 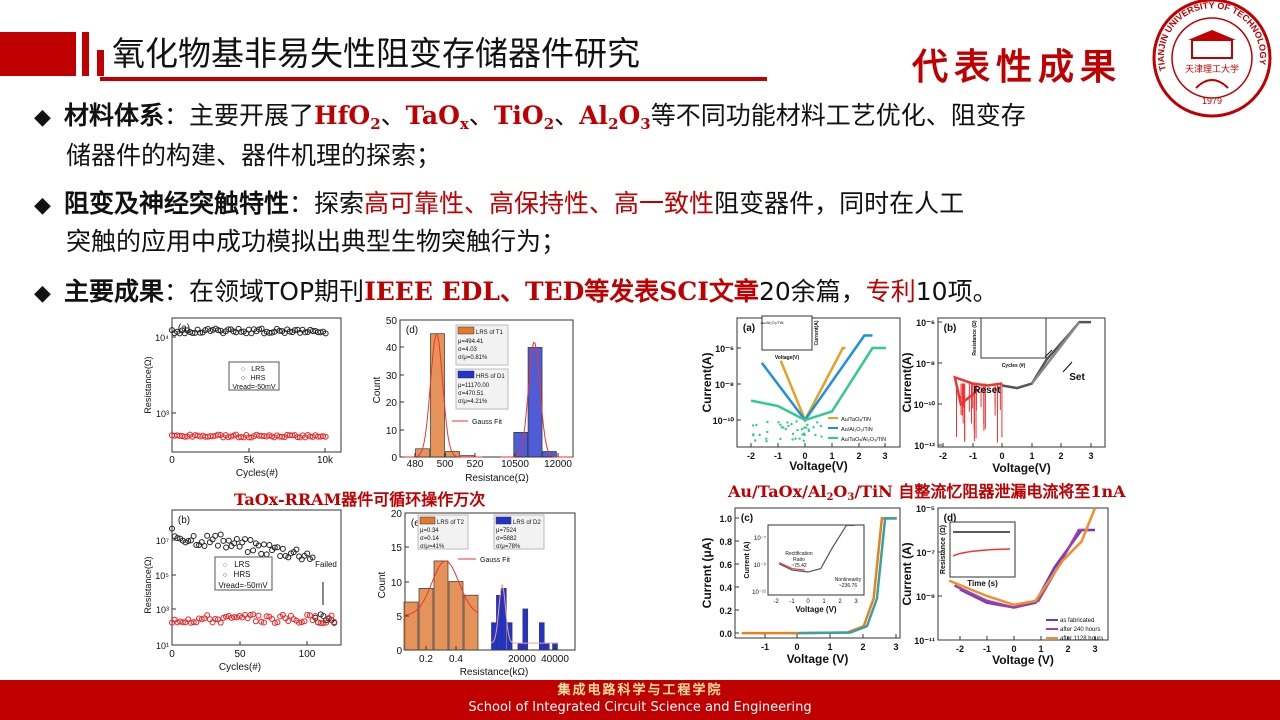 What do you see at coordinates (114, 115) in the screenshot?
I see `bullet-heading: 材料体系` at bounding box center [114, 115].